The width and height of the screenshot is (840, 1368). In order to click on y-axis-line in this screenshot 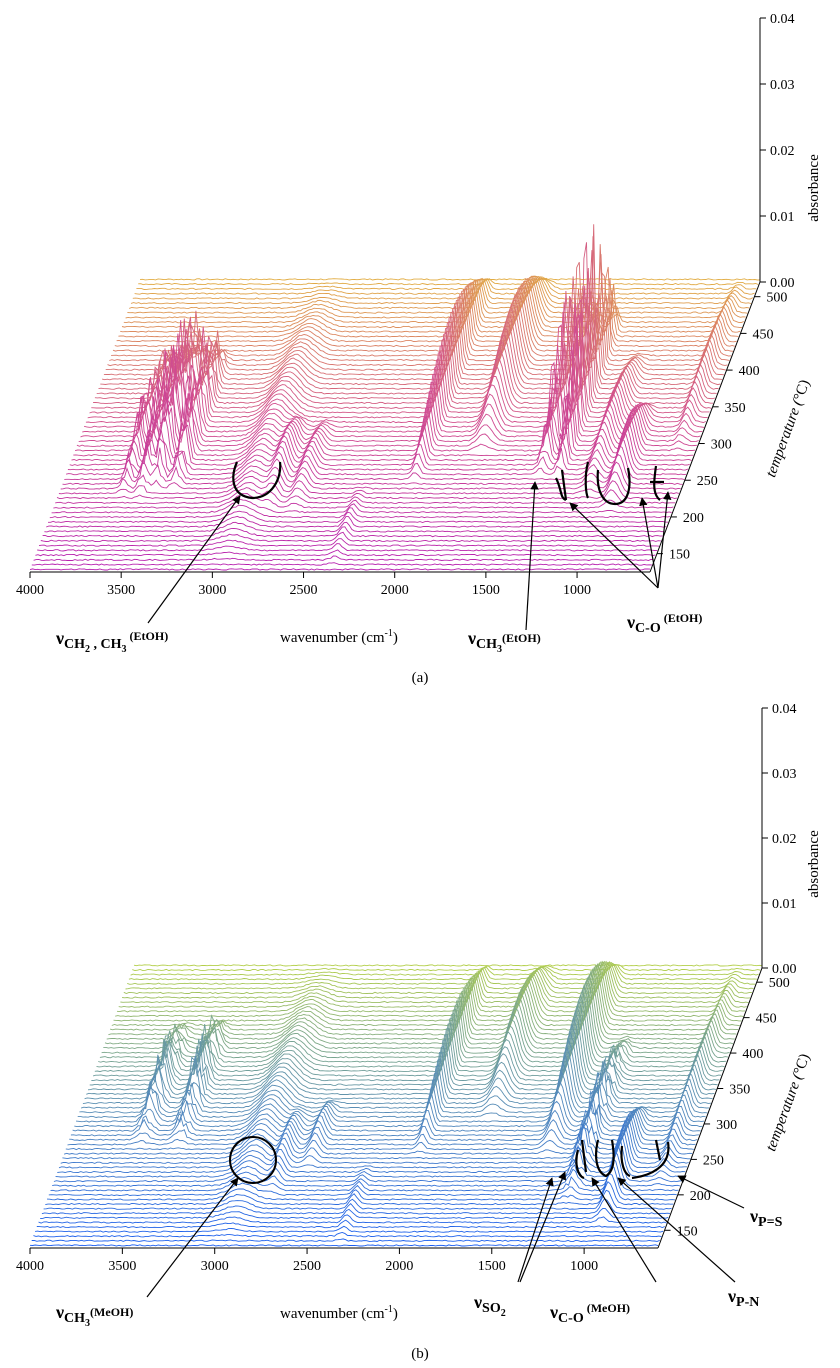, I will do `click(705, 427)`.